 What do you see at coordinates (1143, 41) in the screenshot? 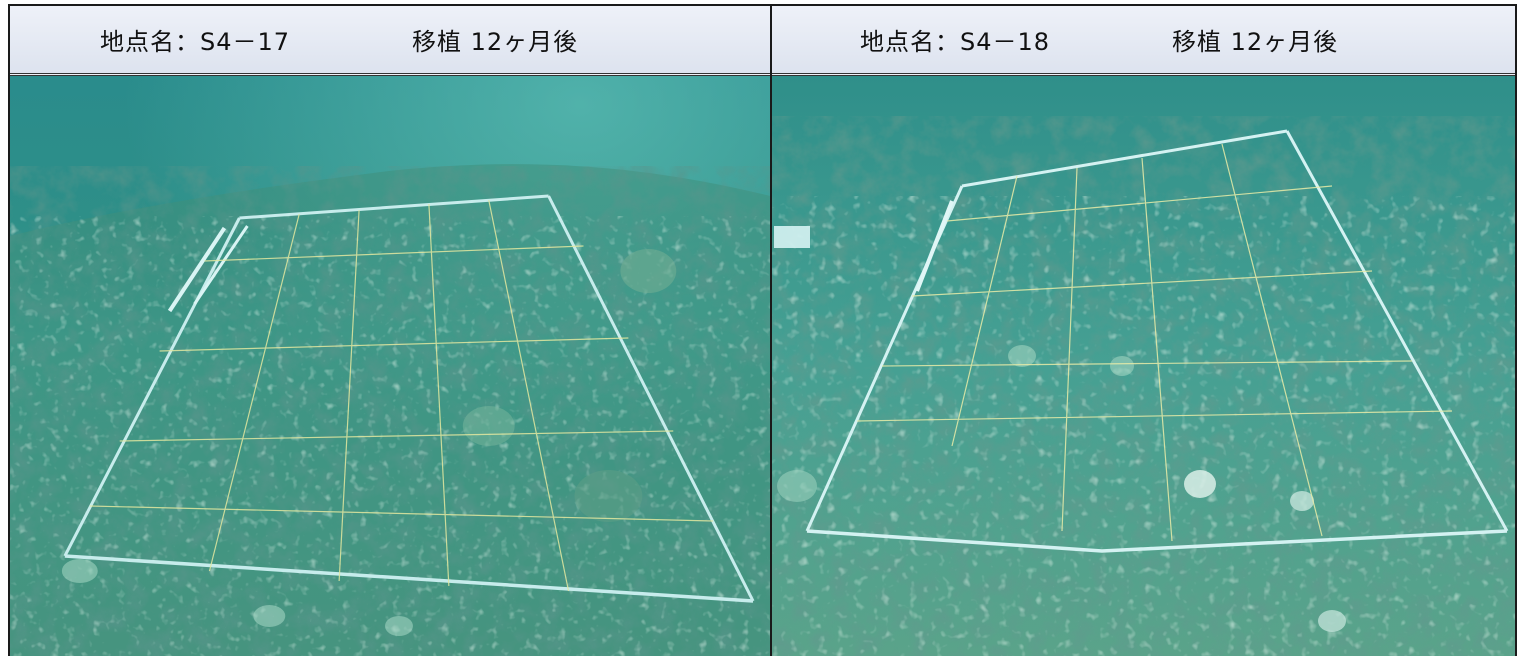
I see `panel-header: 地点名：S4－18 移植 12ヶ月後` at bounding box center [1143, 41].